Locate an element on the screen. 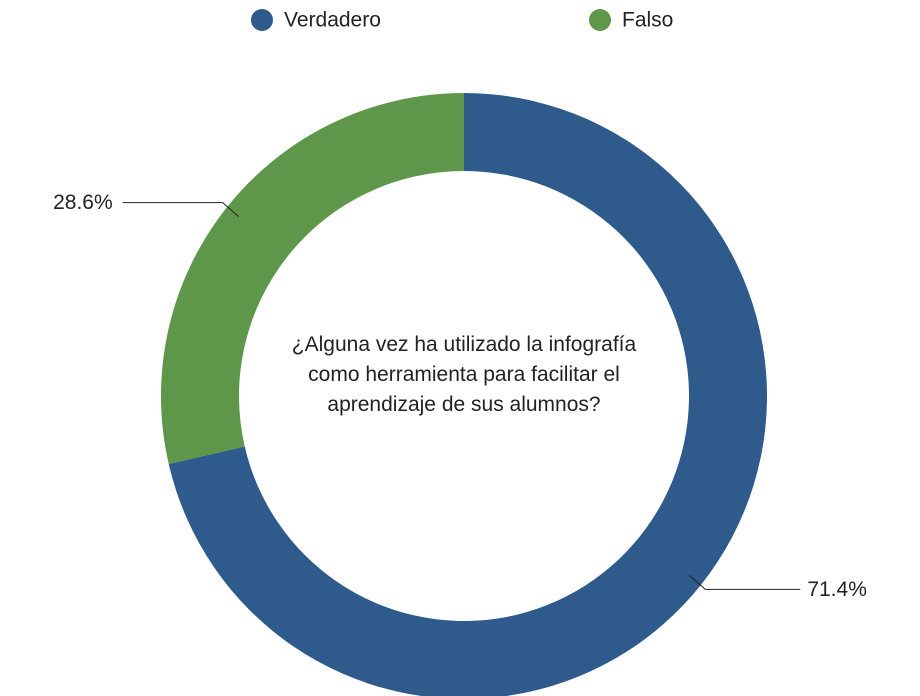 The height and width of the screenshot is (696, 920). data-label: 71.4% is located at coordinates (837, 589).